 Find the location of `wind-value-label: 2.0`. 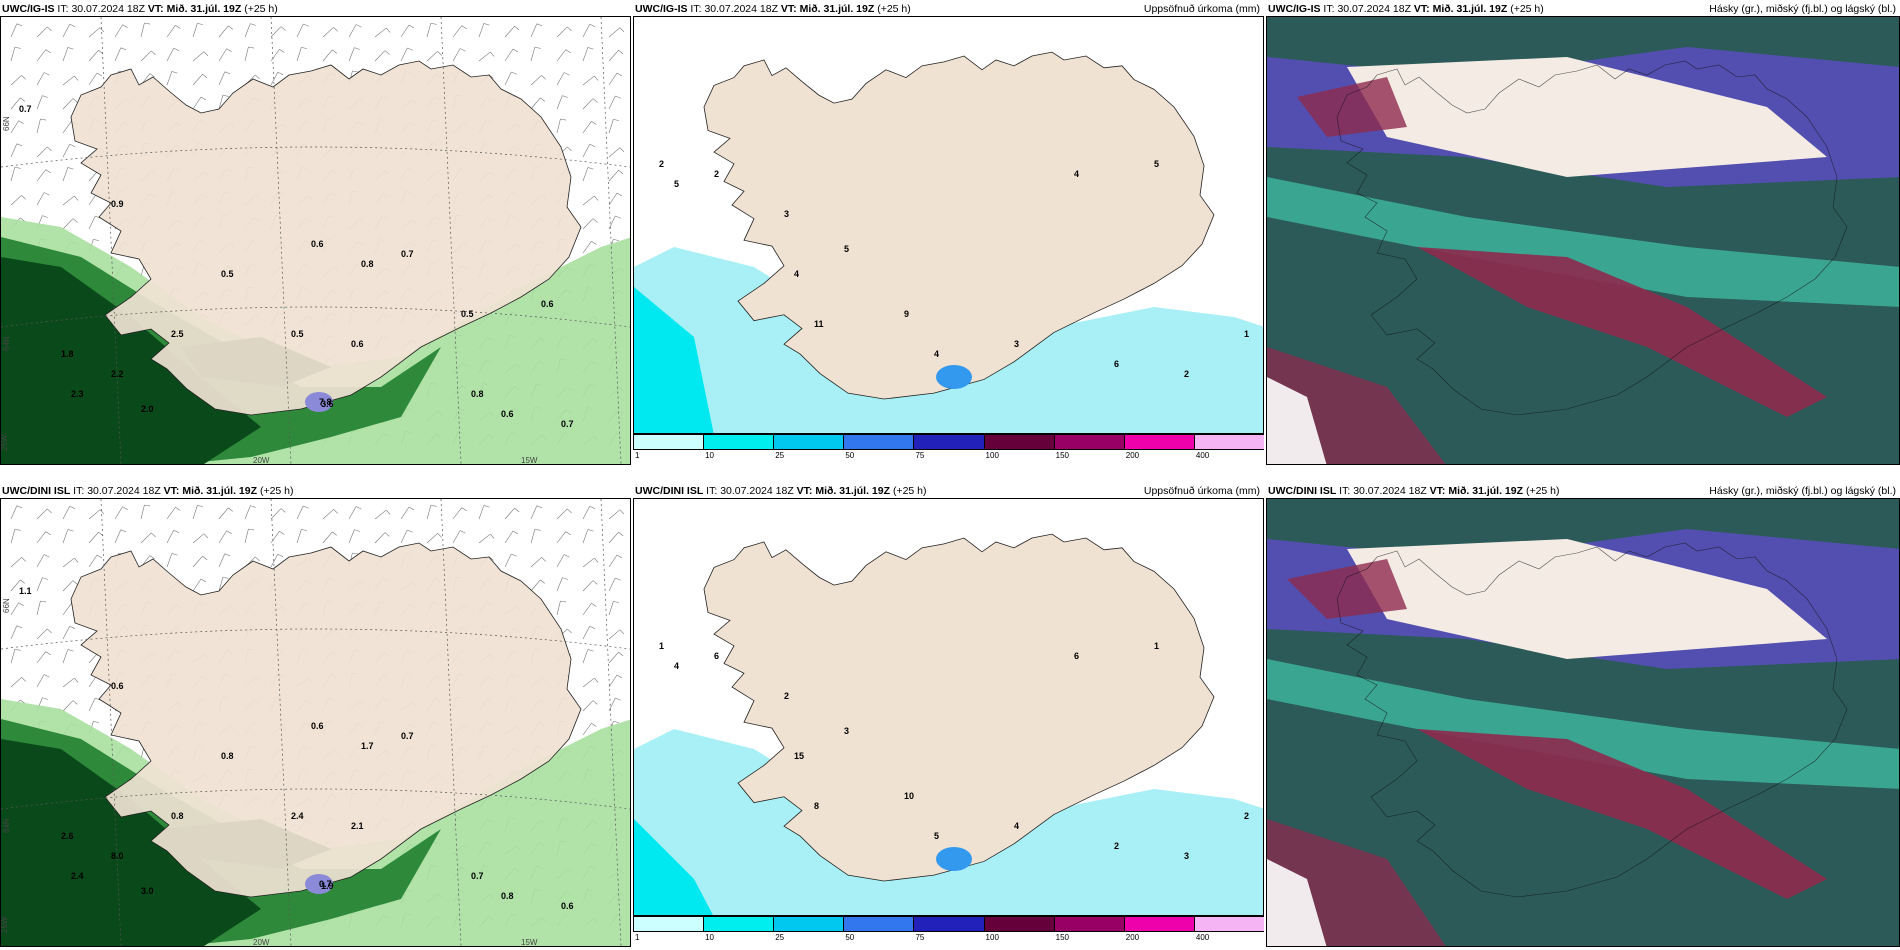

wind-value-label: 2.0 is located at coordinates (147, 409).